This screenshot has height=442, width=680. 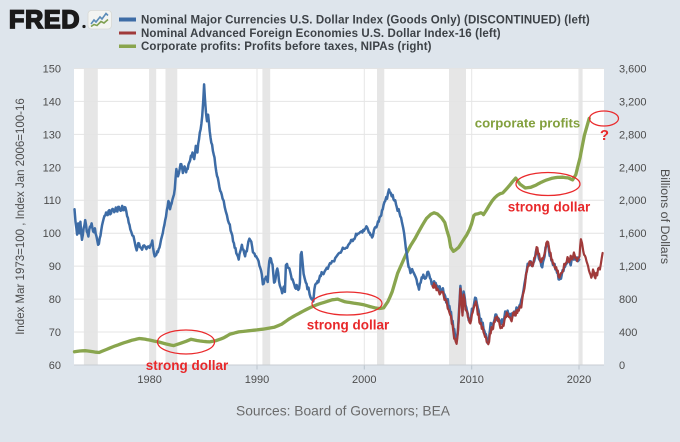 I want to click on svg-text: 1,600, so click(x=633, y=234).